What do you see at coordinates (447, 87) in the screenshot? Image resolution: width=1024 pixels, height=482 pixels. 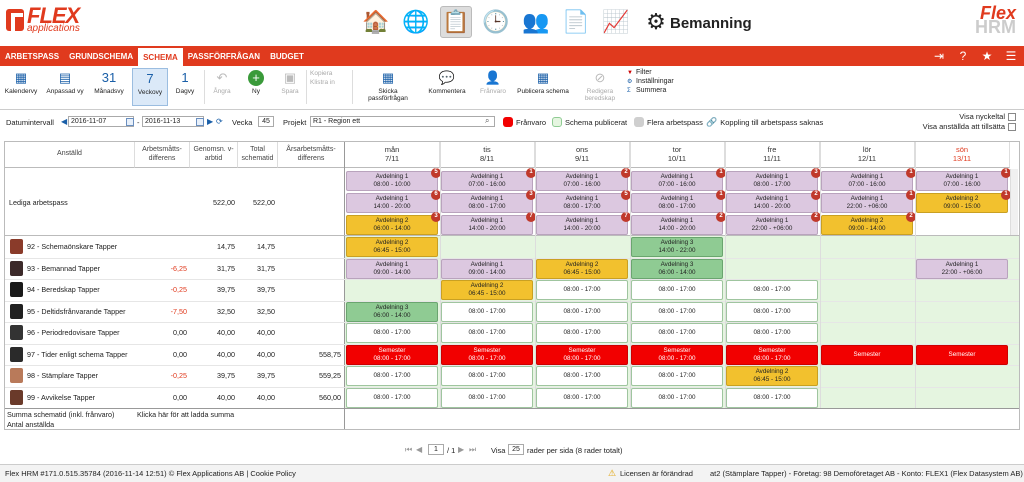 I see `comment-button: 💬 Kommentera` at bounding box center [447, 87].